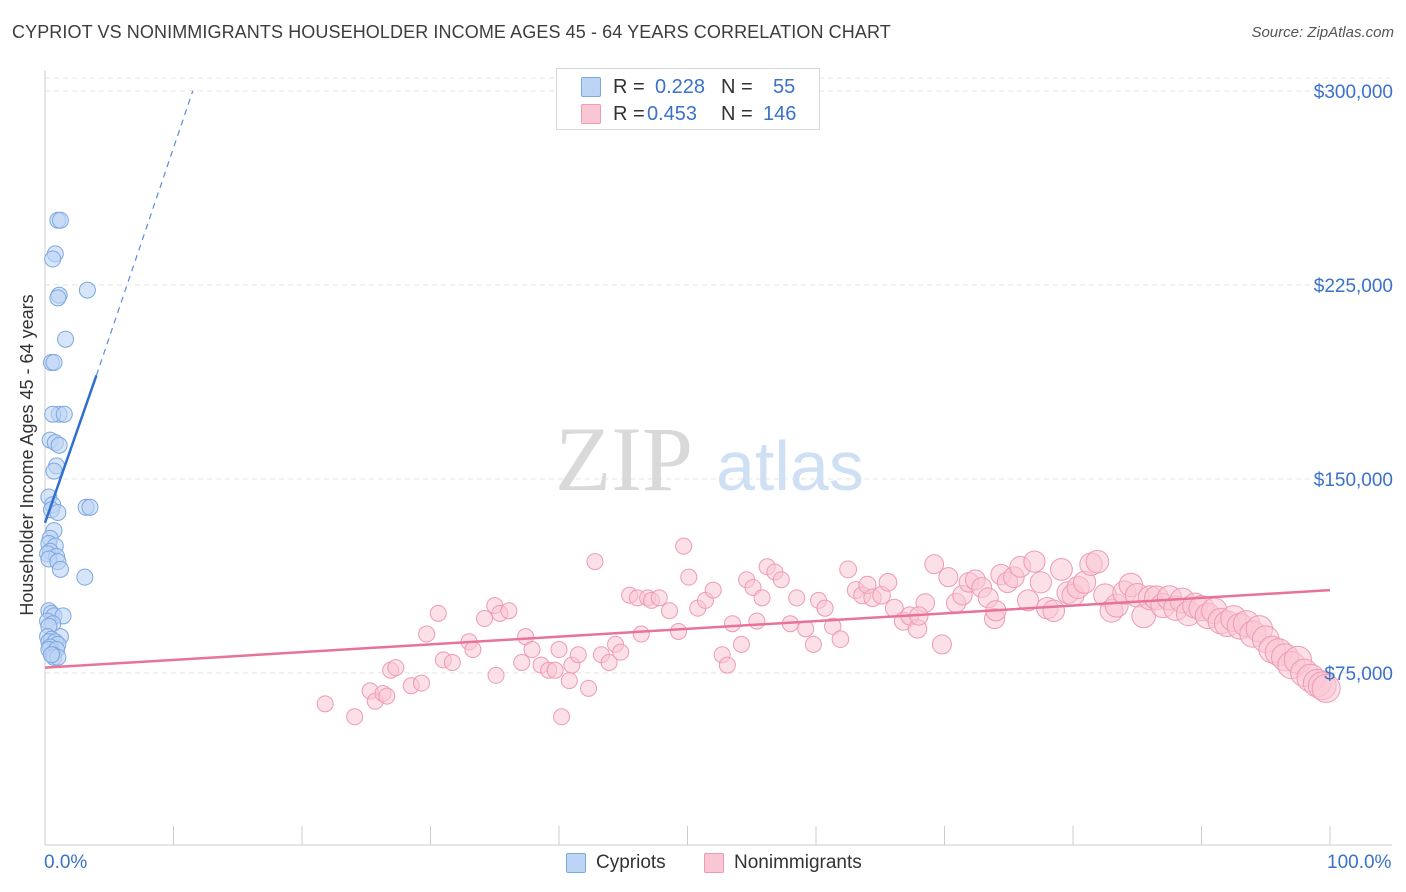  What do you see at coordinates (672, 113) in the screenshot?
I see `legend-r-value: 0.453` at bounding box center [672, 113].